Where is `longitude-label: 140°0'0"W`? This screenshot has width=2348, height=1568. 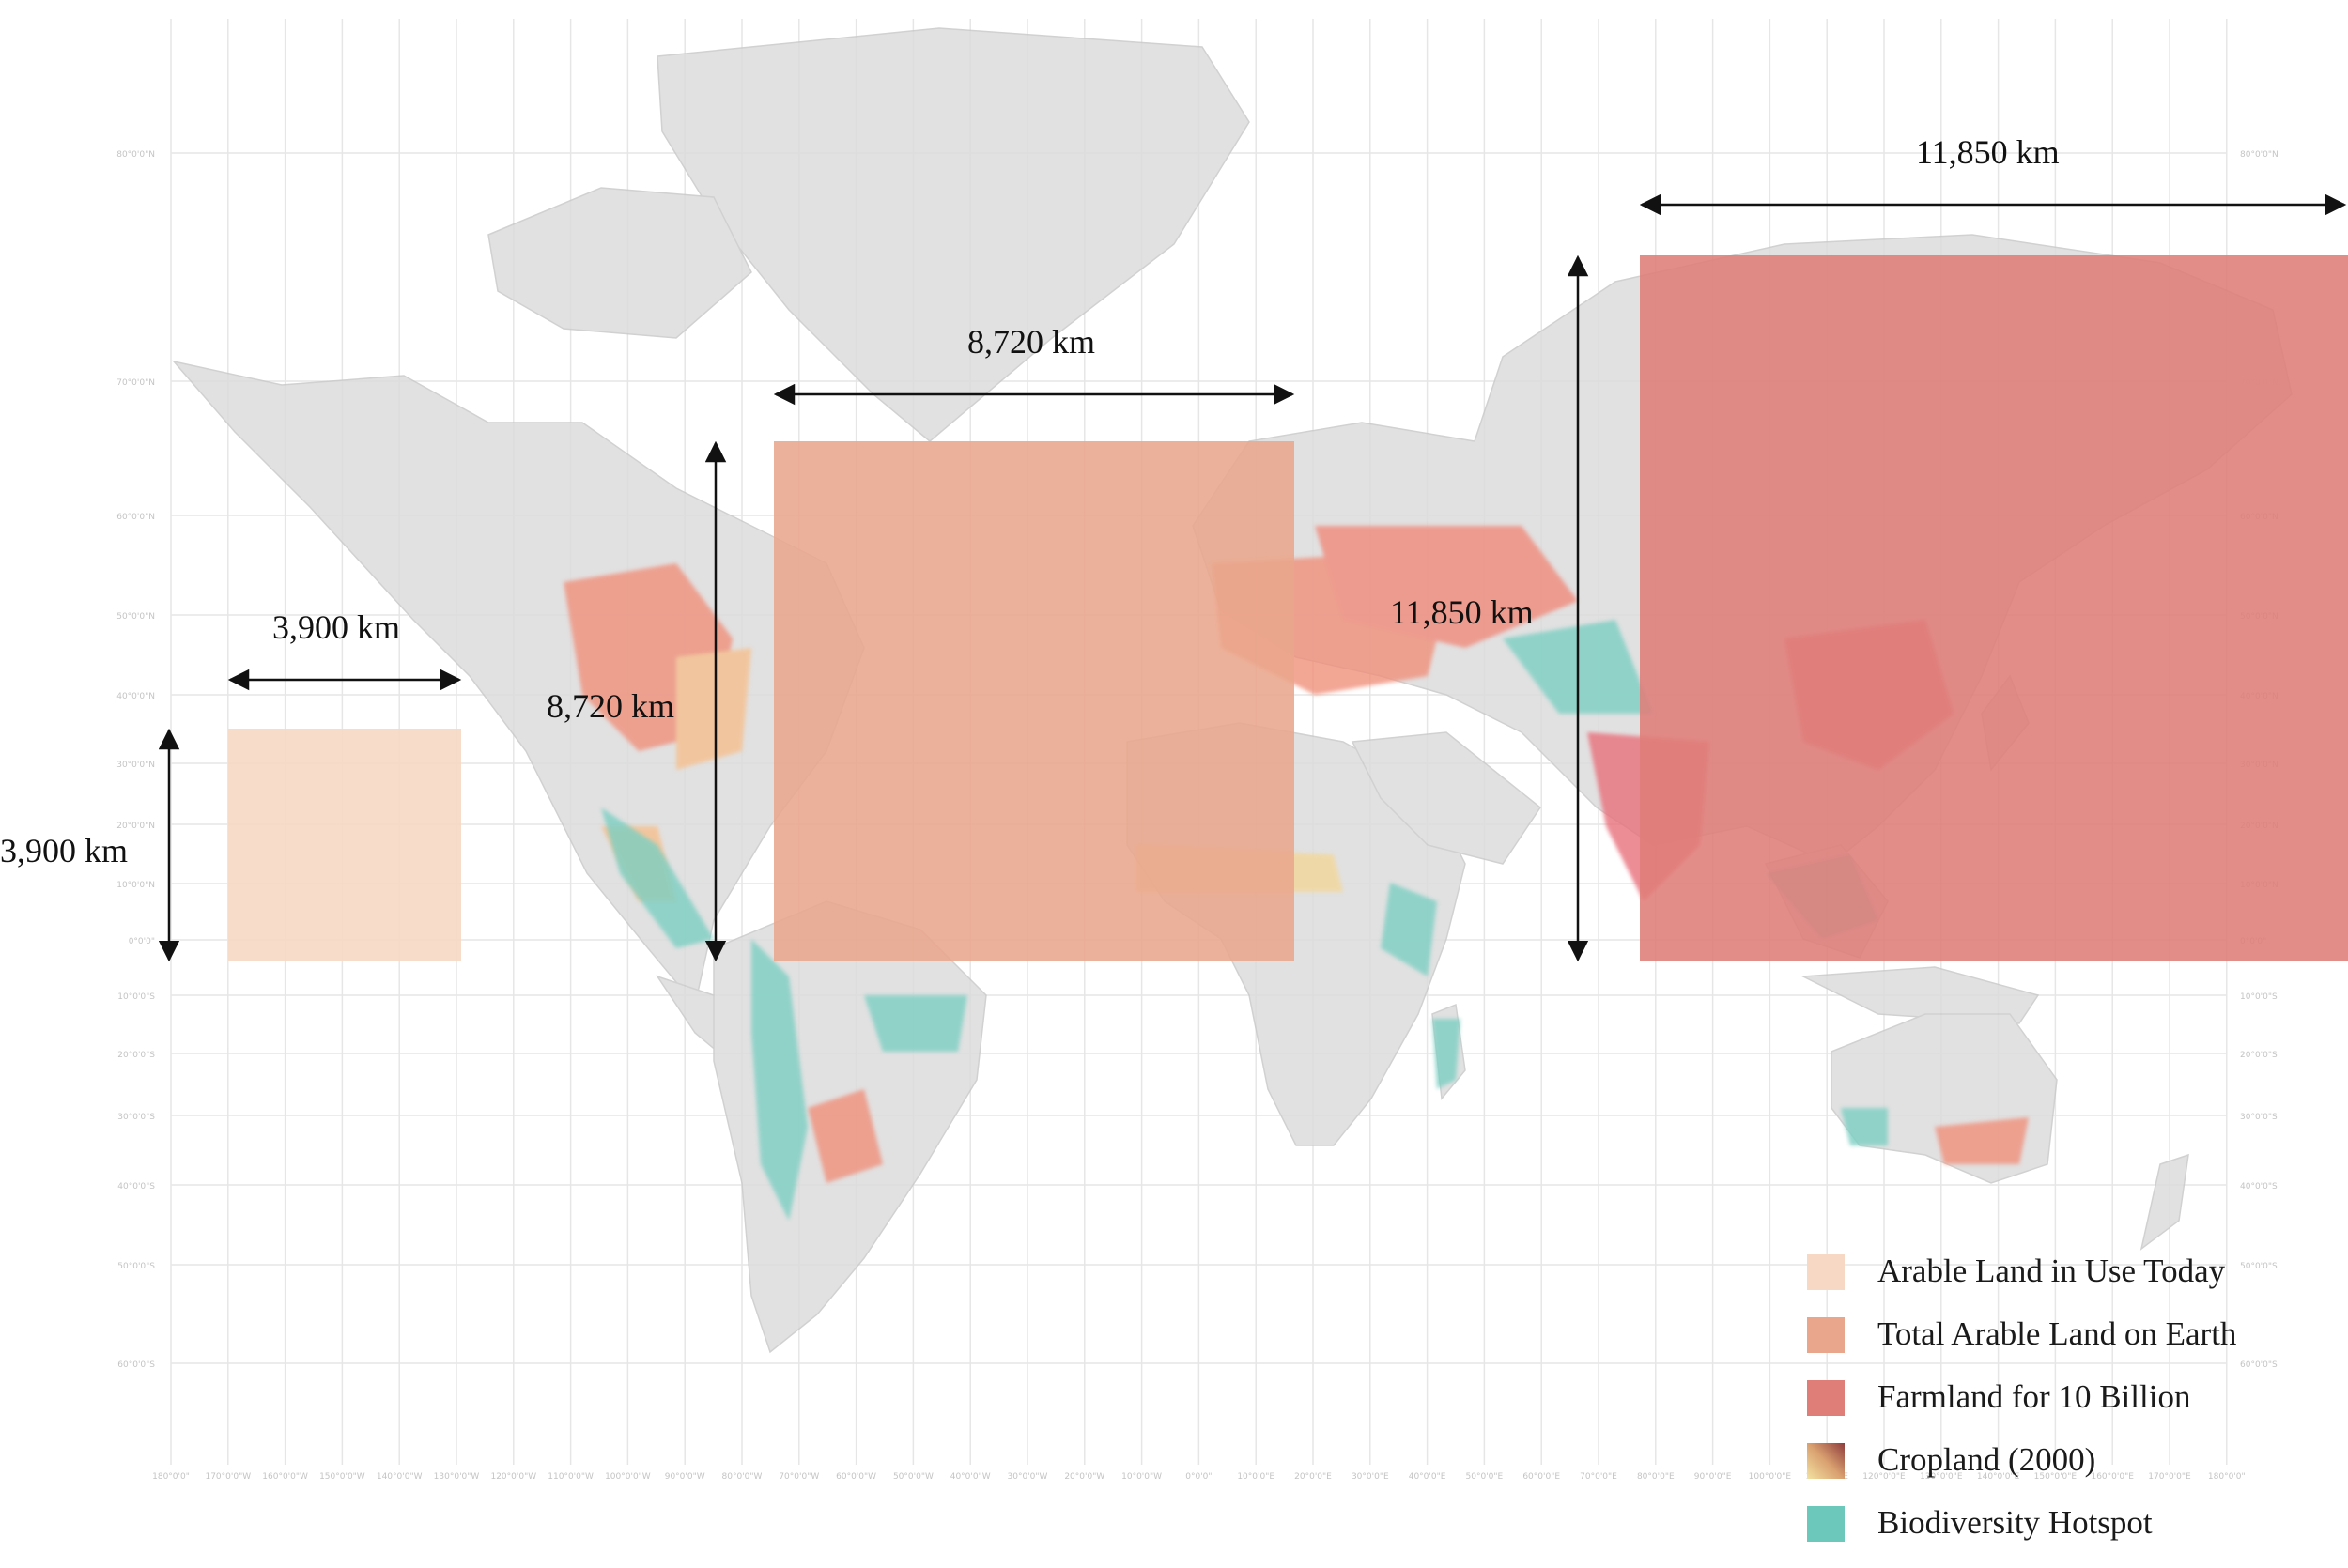 longitude-label: 140°0'0"W is located at coordinates (400, 1477).